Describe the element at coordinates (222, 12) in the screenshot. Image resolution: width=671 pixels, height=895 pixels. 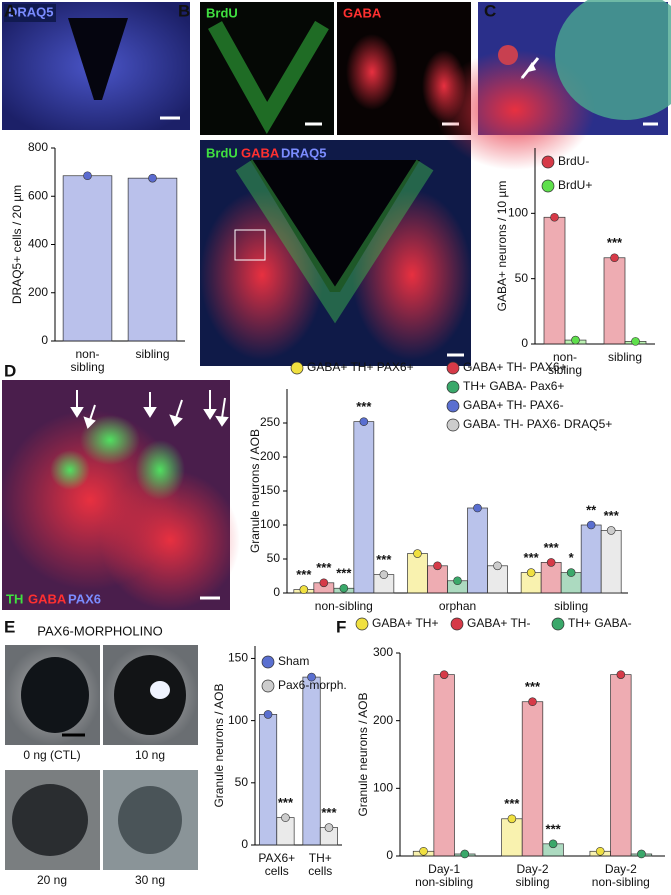
I see `image-label: BrdU` at that location.